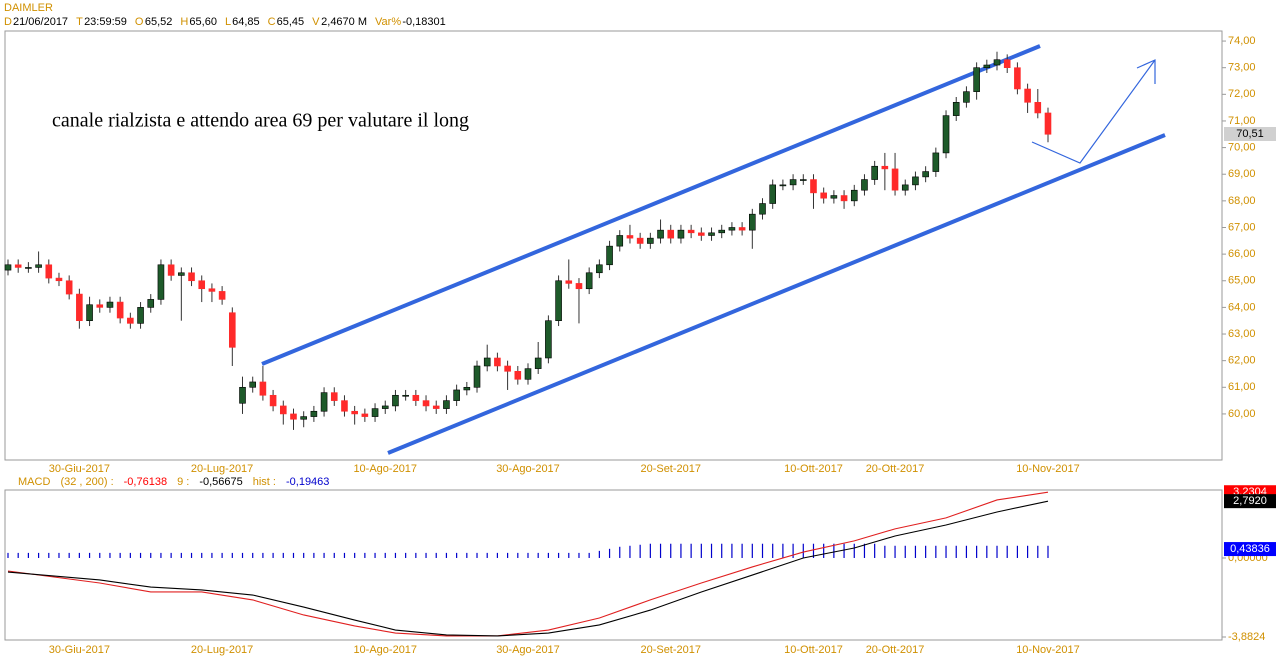 This screenshot has width=1278, height=668. I want to click on header-key: T, so click(79, 22).